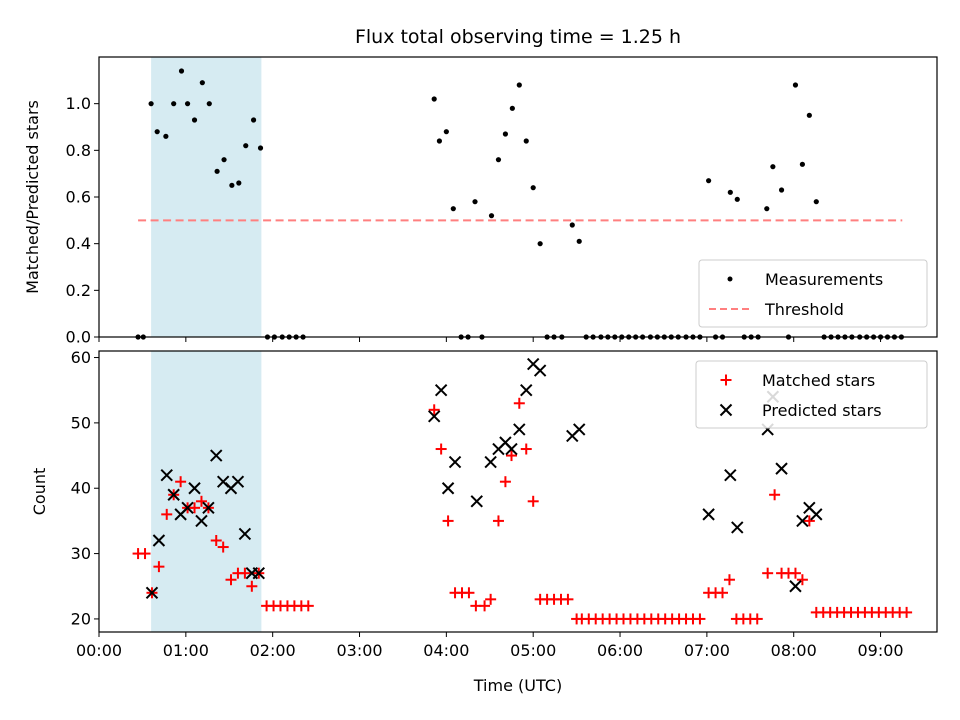 Image resolution: width=960 pixels, height=720 pixels. Describe the element at coordinates (880, 650) in the screenshot. I see `x-tick-label: 09:00` at that location.